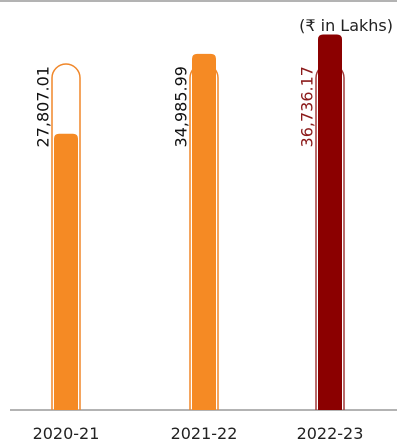 This screenshot has height=447, width=397. I want to click on value-label-2021-22: 34,985.99, so click(181, 106).